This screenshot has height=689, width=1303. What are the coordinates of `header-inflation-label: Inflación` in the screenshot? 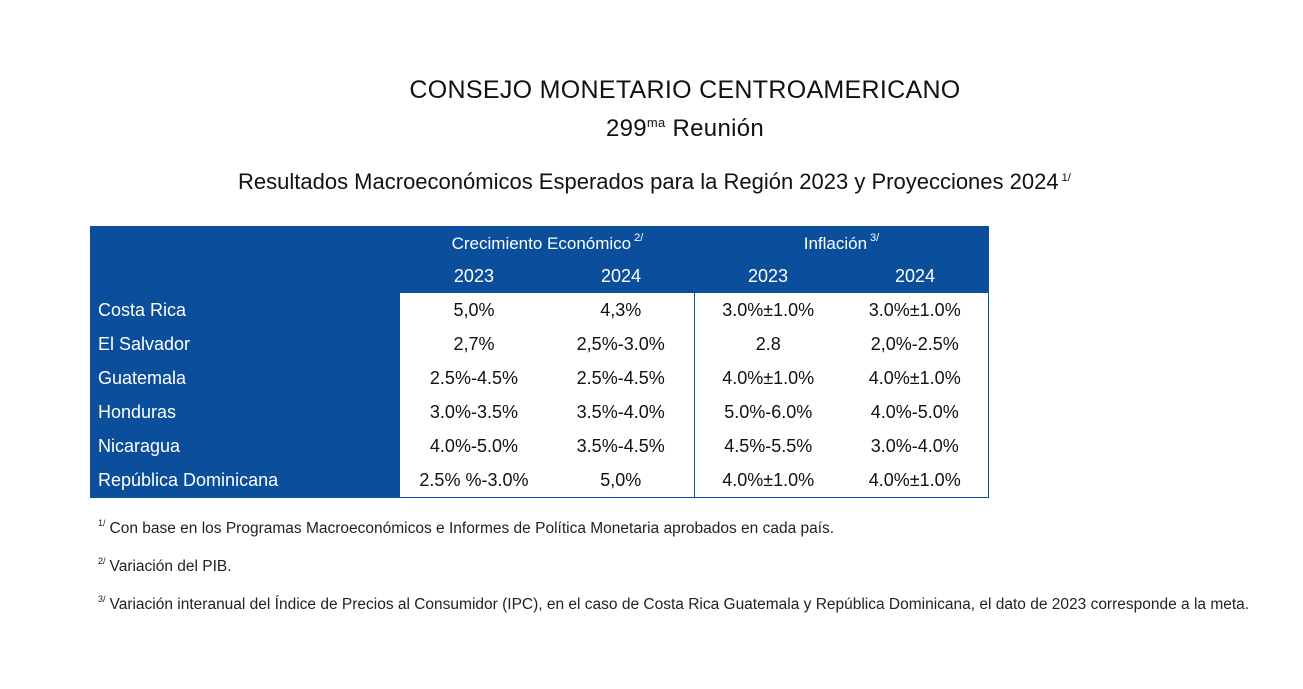 It's located at (835, 243).